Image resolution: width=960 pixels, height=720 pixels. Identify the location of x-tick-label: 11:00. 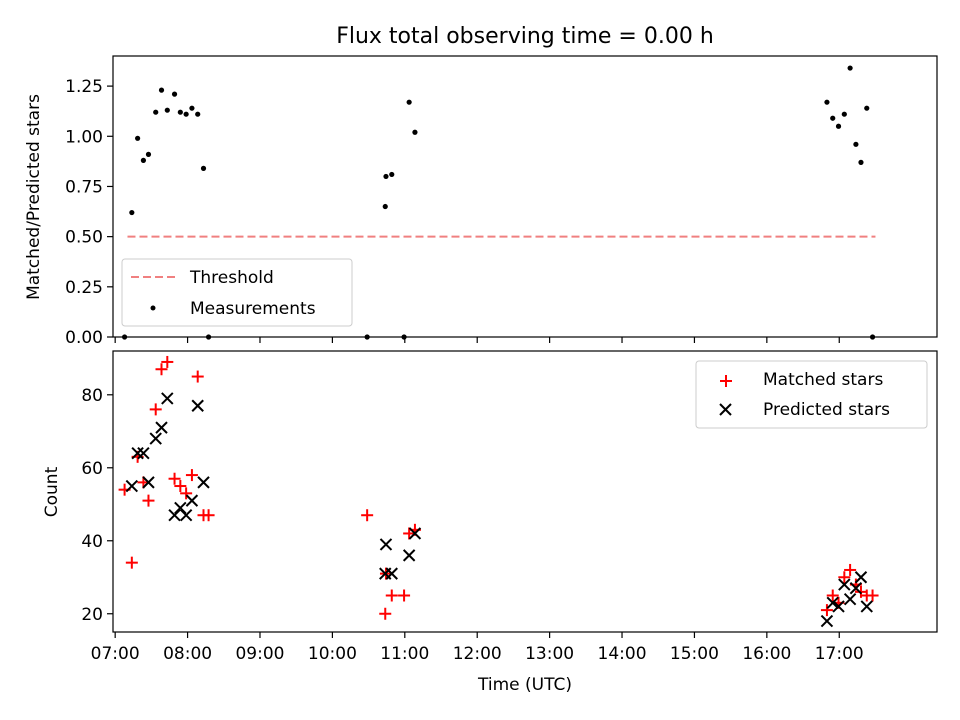
(404, 654).